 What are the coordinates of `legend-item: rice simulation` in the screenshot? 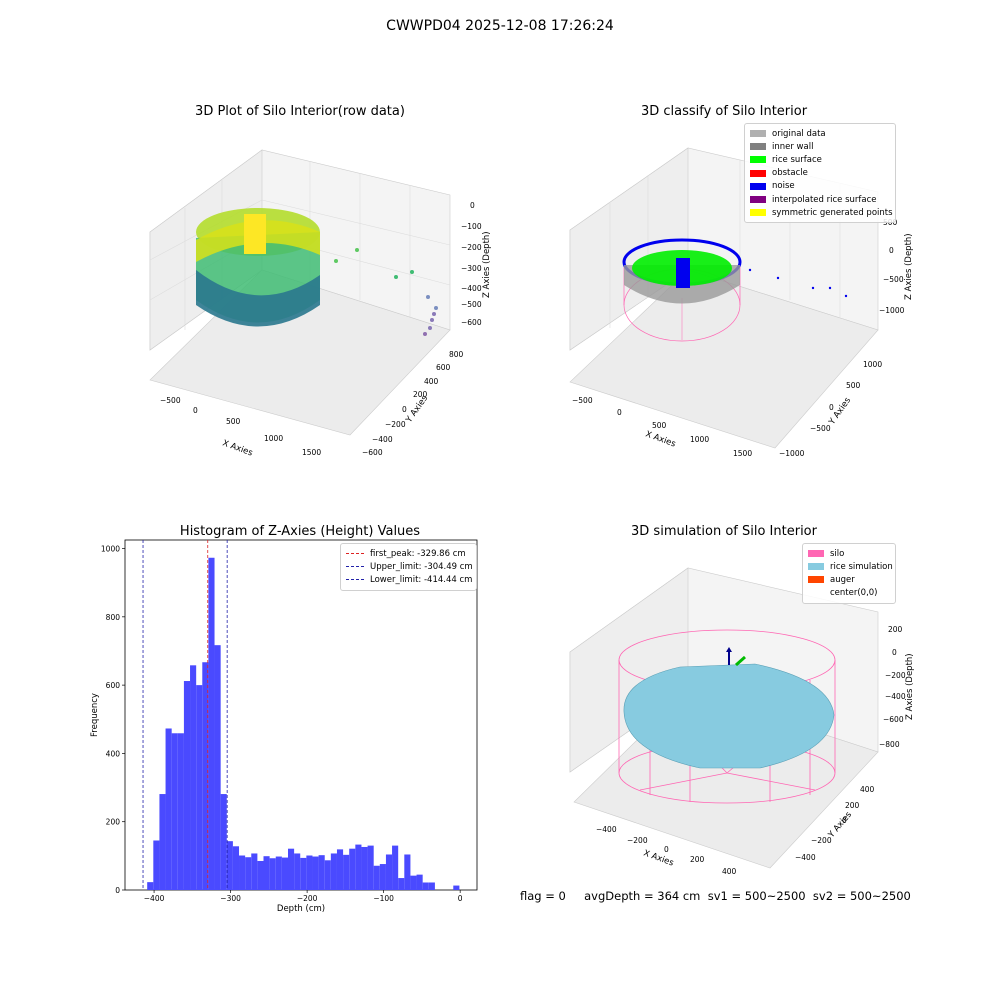 It's located at (850, 566).